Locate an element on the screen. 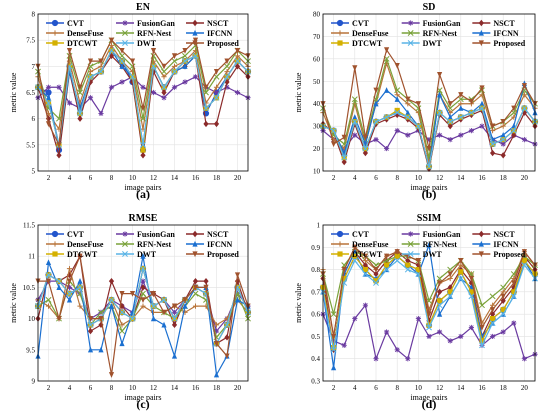 Image resolution: width=550 pixels, height=420 pixels. legend-label: DenseFuse is located at coordinates (370, 33).